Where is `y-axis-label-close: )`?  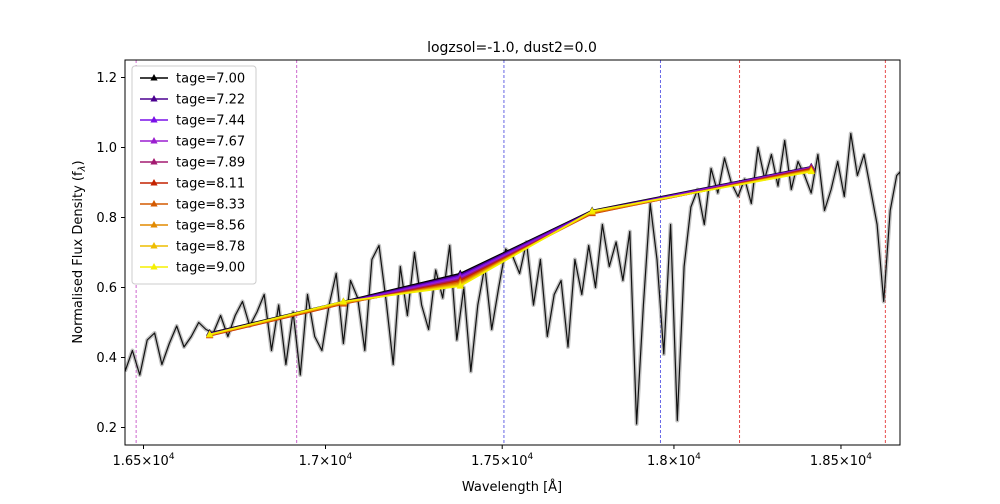 y-axis-label-close: ) is located at coordinates (78, 162).